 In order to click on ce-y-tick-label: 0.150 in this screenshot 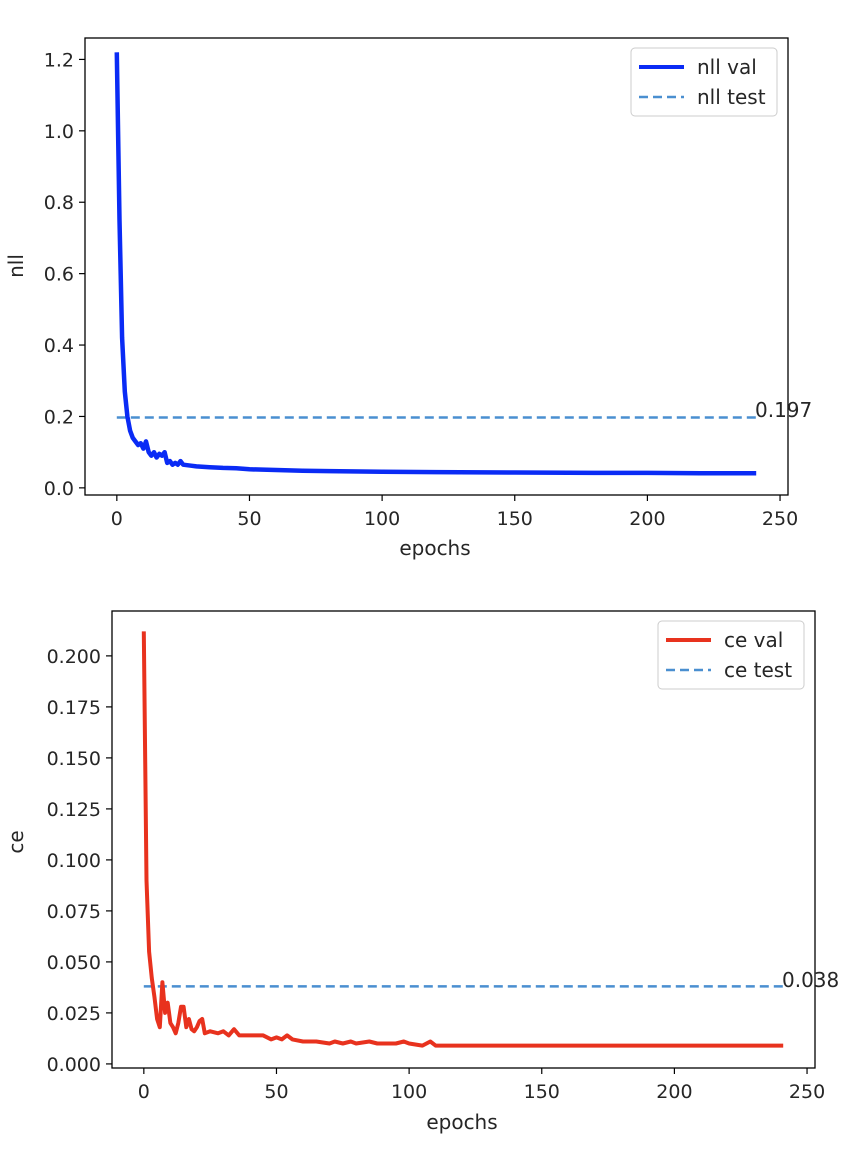, I will do `click(74, 759)`.